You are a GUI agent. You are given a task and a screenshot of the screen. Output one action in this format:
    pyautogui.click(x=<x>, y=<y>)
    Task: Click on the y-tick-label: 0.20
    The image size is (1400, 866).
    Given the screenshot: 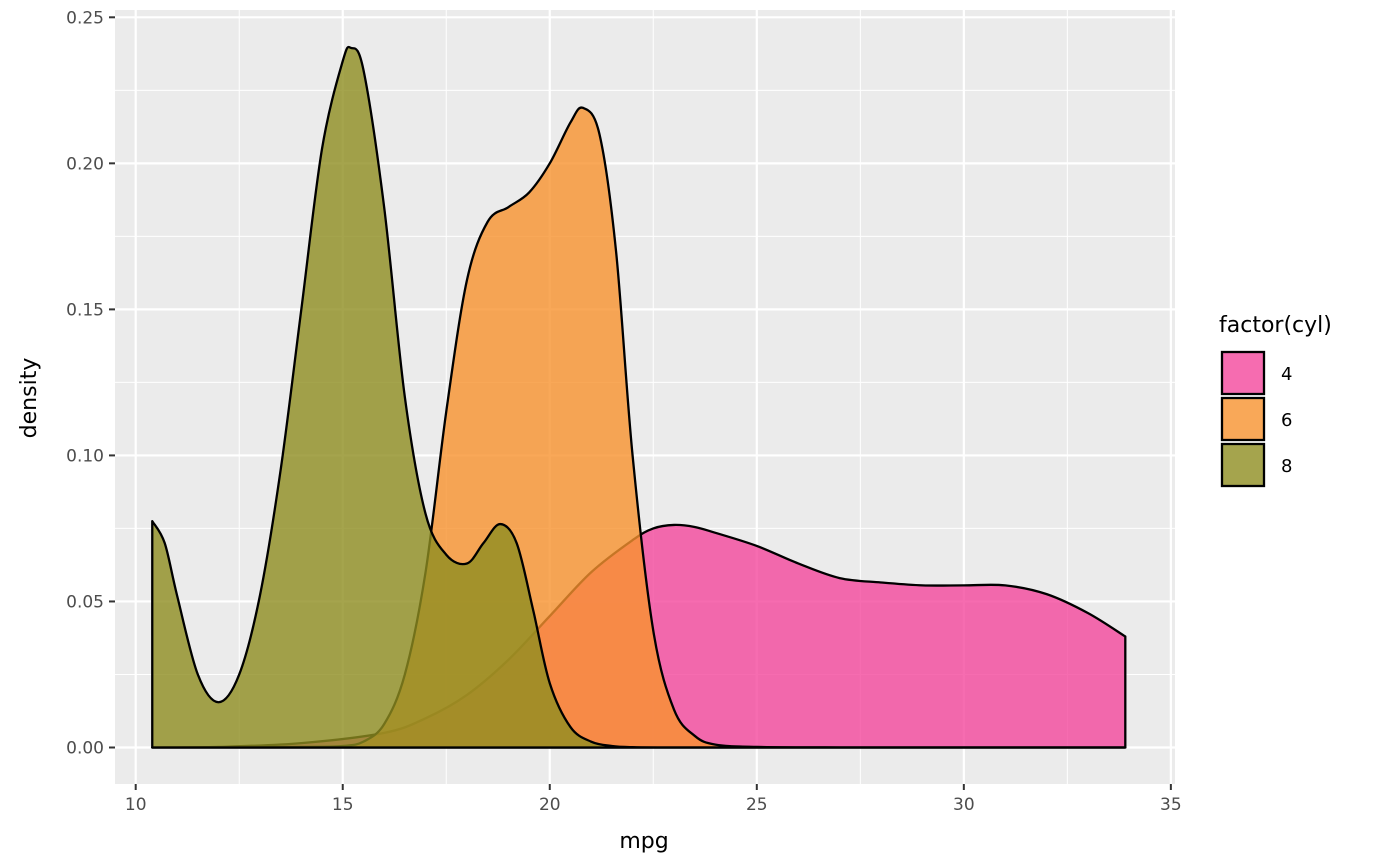 What is the action you would take?
    pyautogui.click(x=85, y=164)
    